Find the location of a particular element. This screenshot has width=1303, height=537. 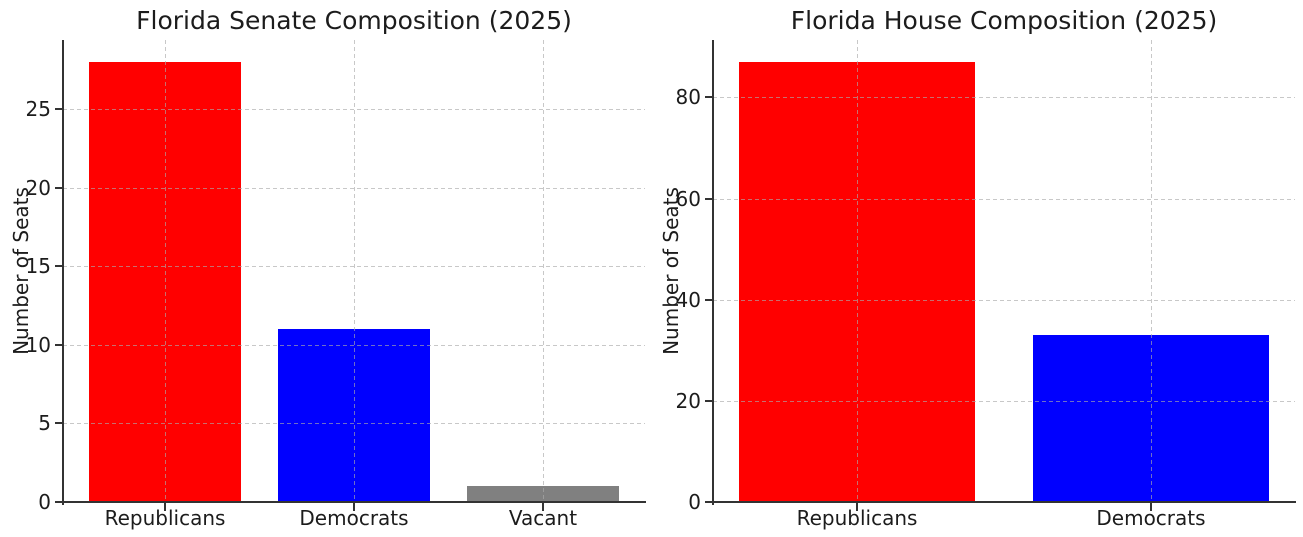

house-chart-title: Florida House Composition (2025) is located at coordinates (1004, 20).